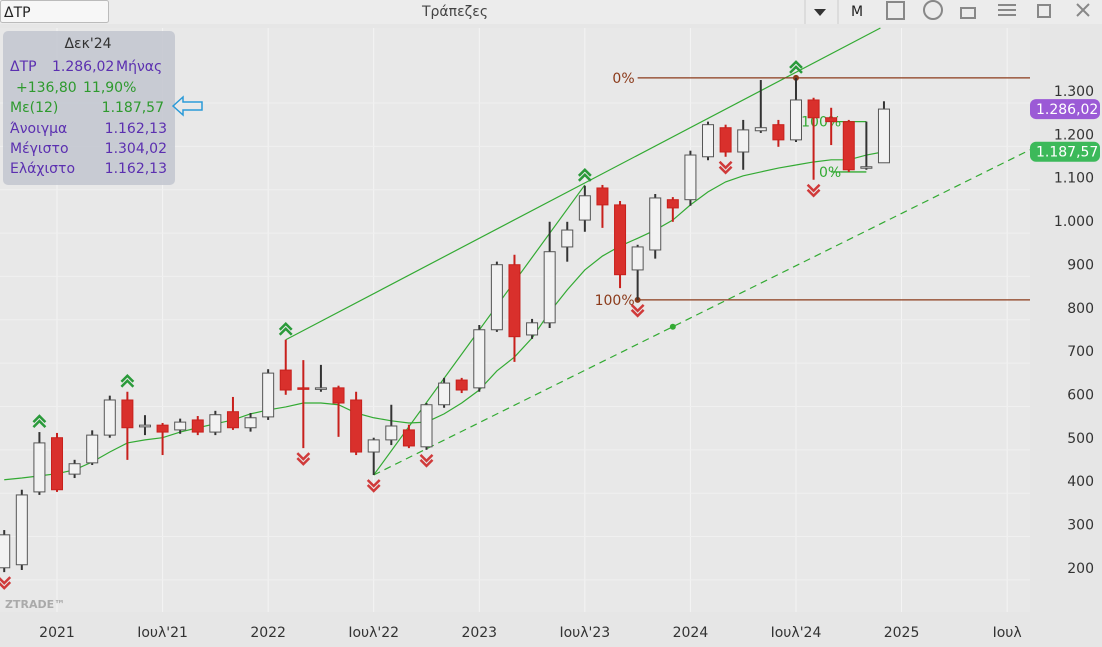 Image resolution: width=1102 pixels, height=647 pixels. I want to click on x-tick-label: 2025, so click(902, 633).